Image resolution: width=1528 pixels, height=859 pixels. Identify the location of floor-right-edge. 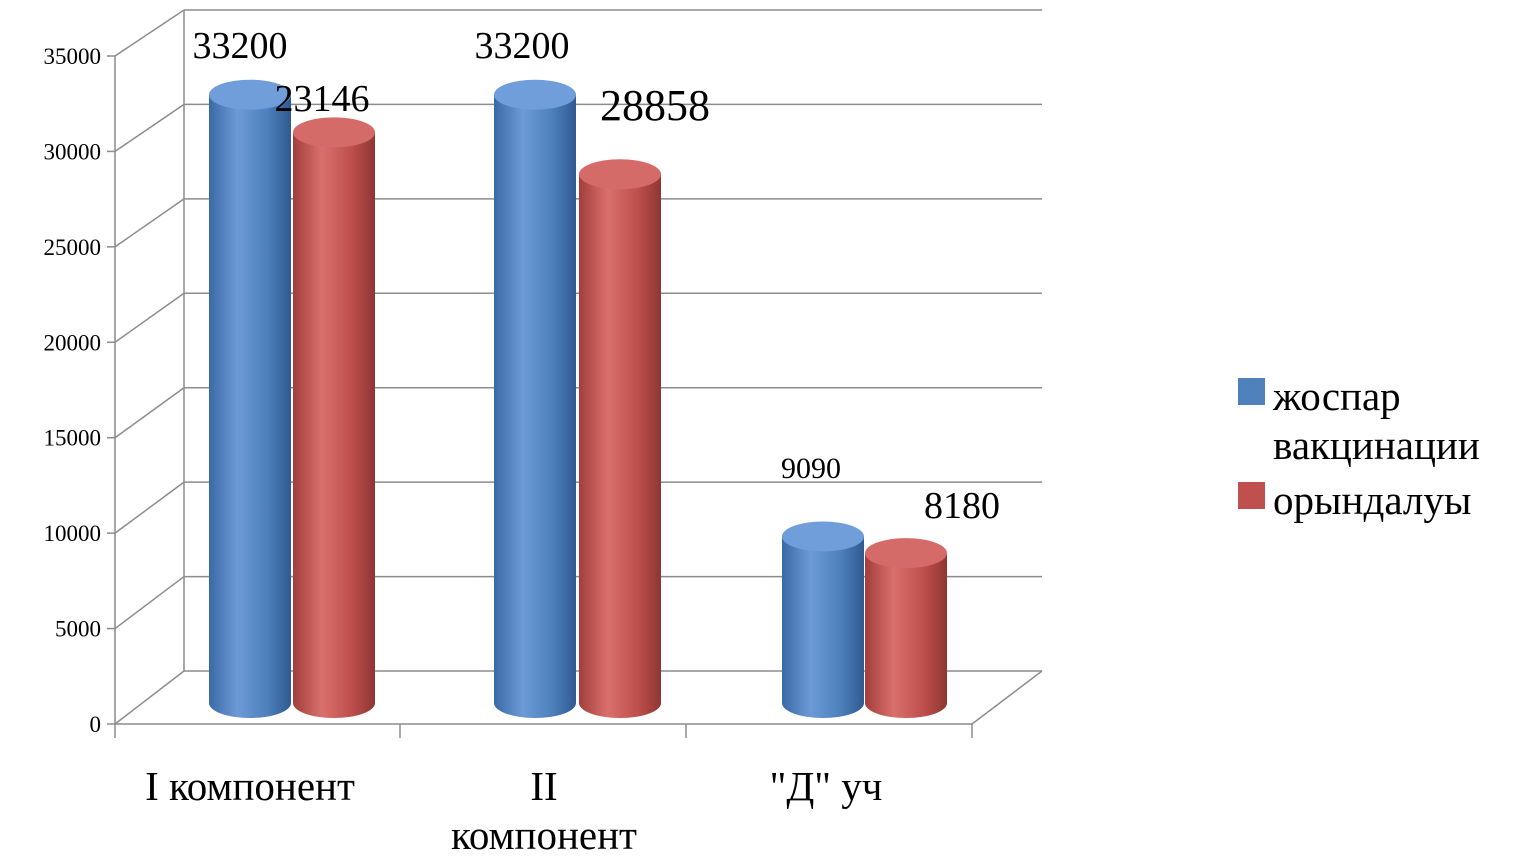
(1007, 697).